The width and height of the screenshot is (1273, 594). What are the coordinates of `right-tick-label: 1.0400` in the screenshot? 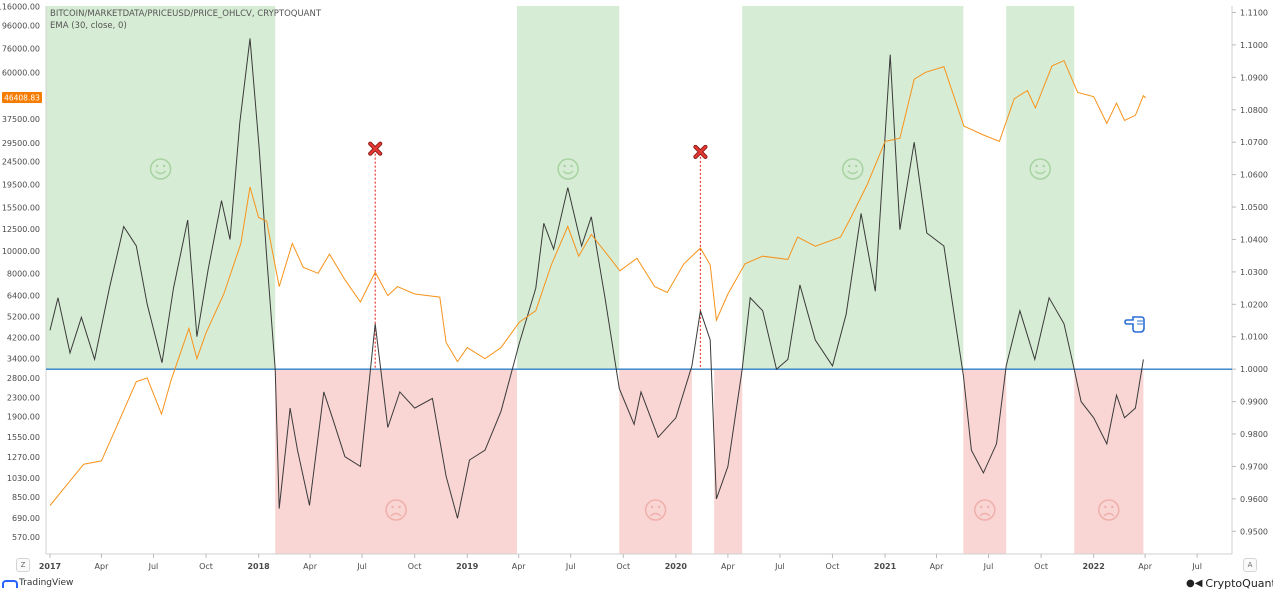 It's located at (1254, 239).